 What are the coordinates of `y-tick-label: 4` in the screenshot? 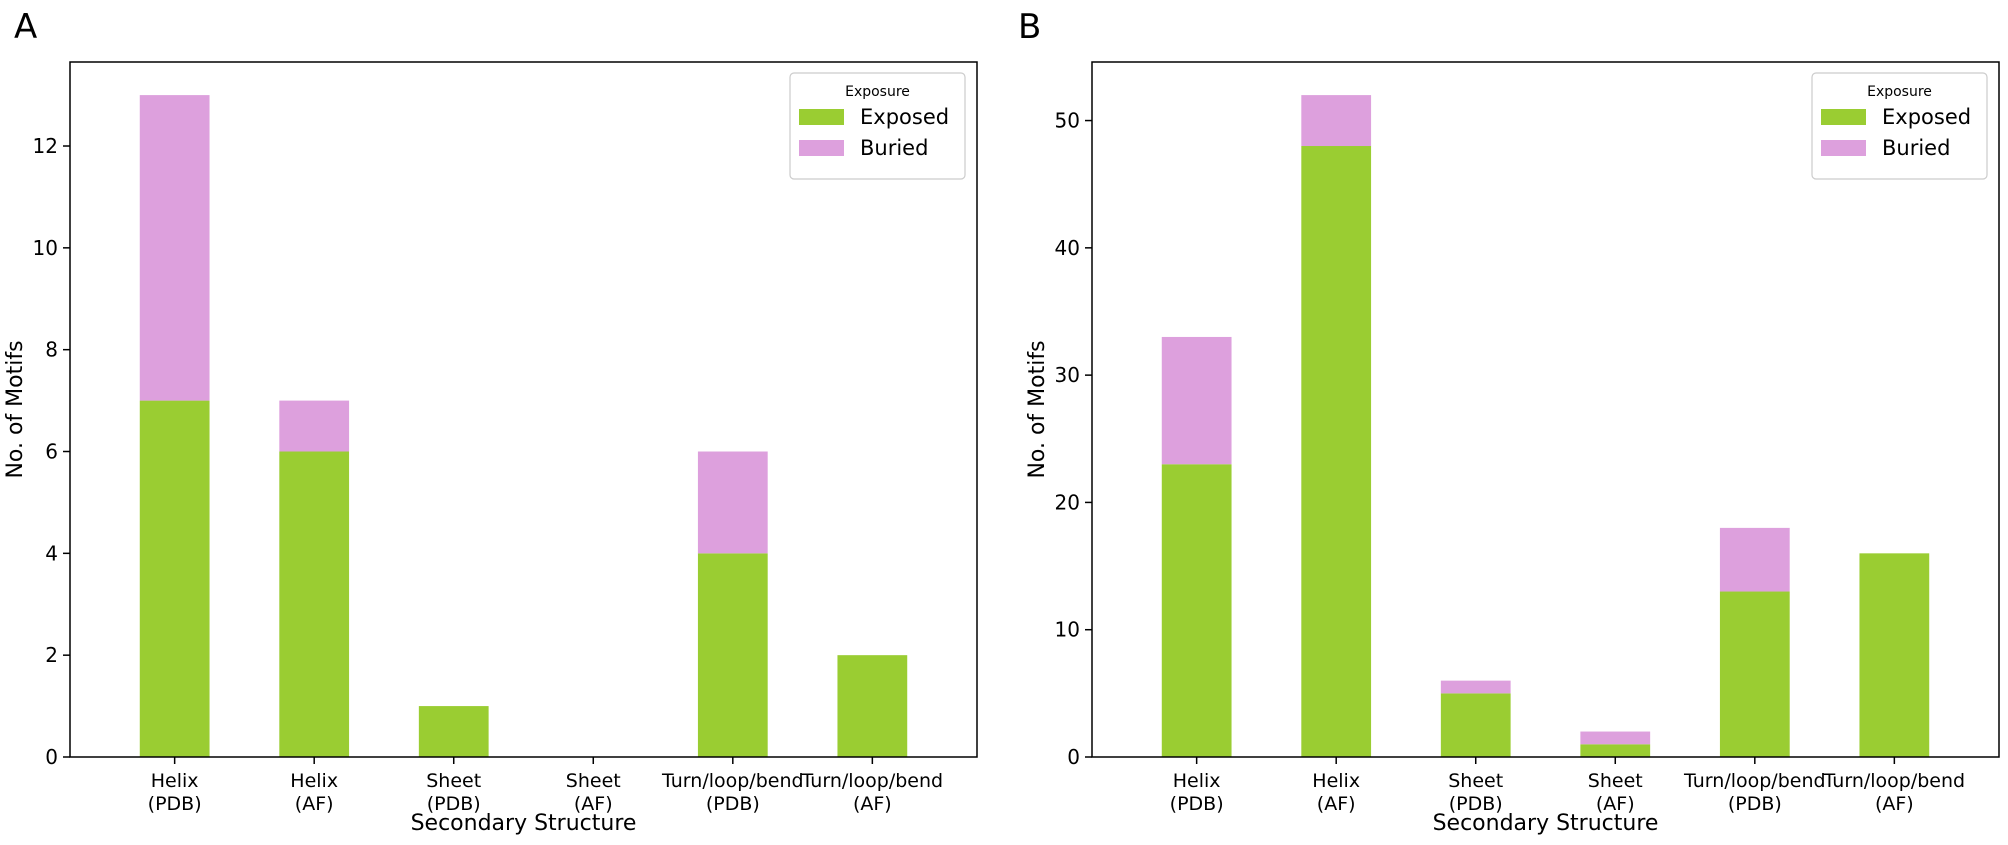 It's located at (51, 553).